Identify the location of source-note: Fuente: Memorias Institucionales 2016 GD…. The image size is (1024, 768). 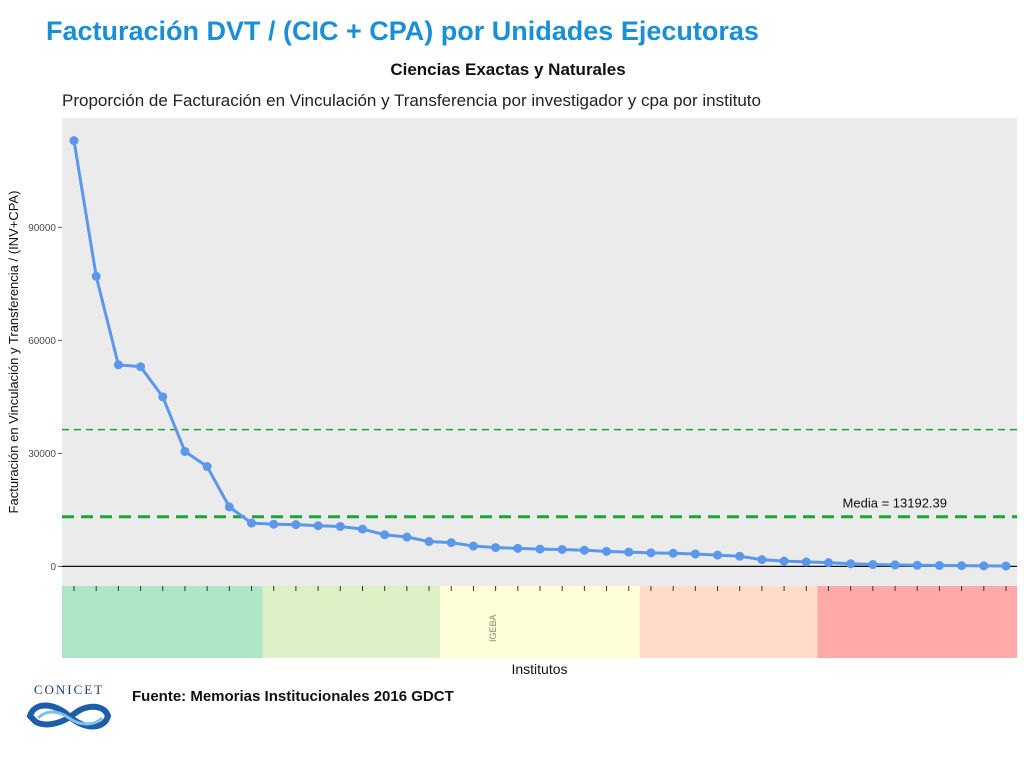
(293, 696).